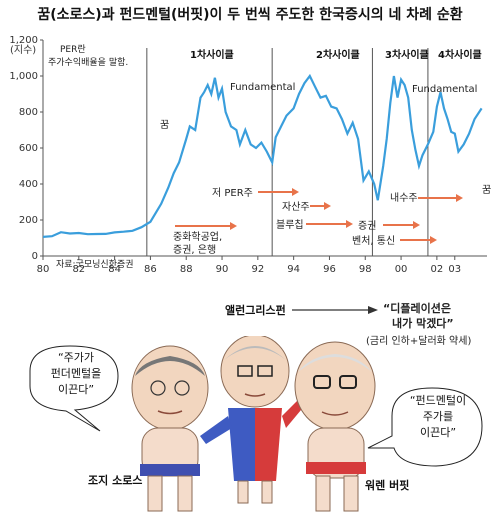  I want to click on y-tick-label: 200, so click(28, 220).